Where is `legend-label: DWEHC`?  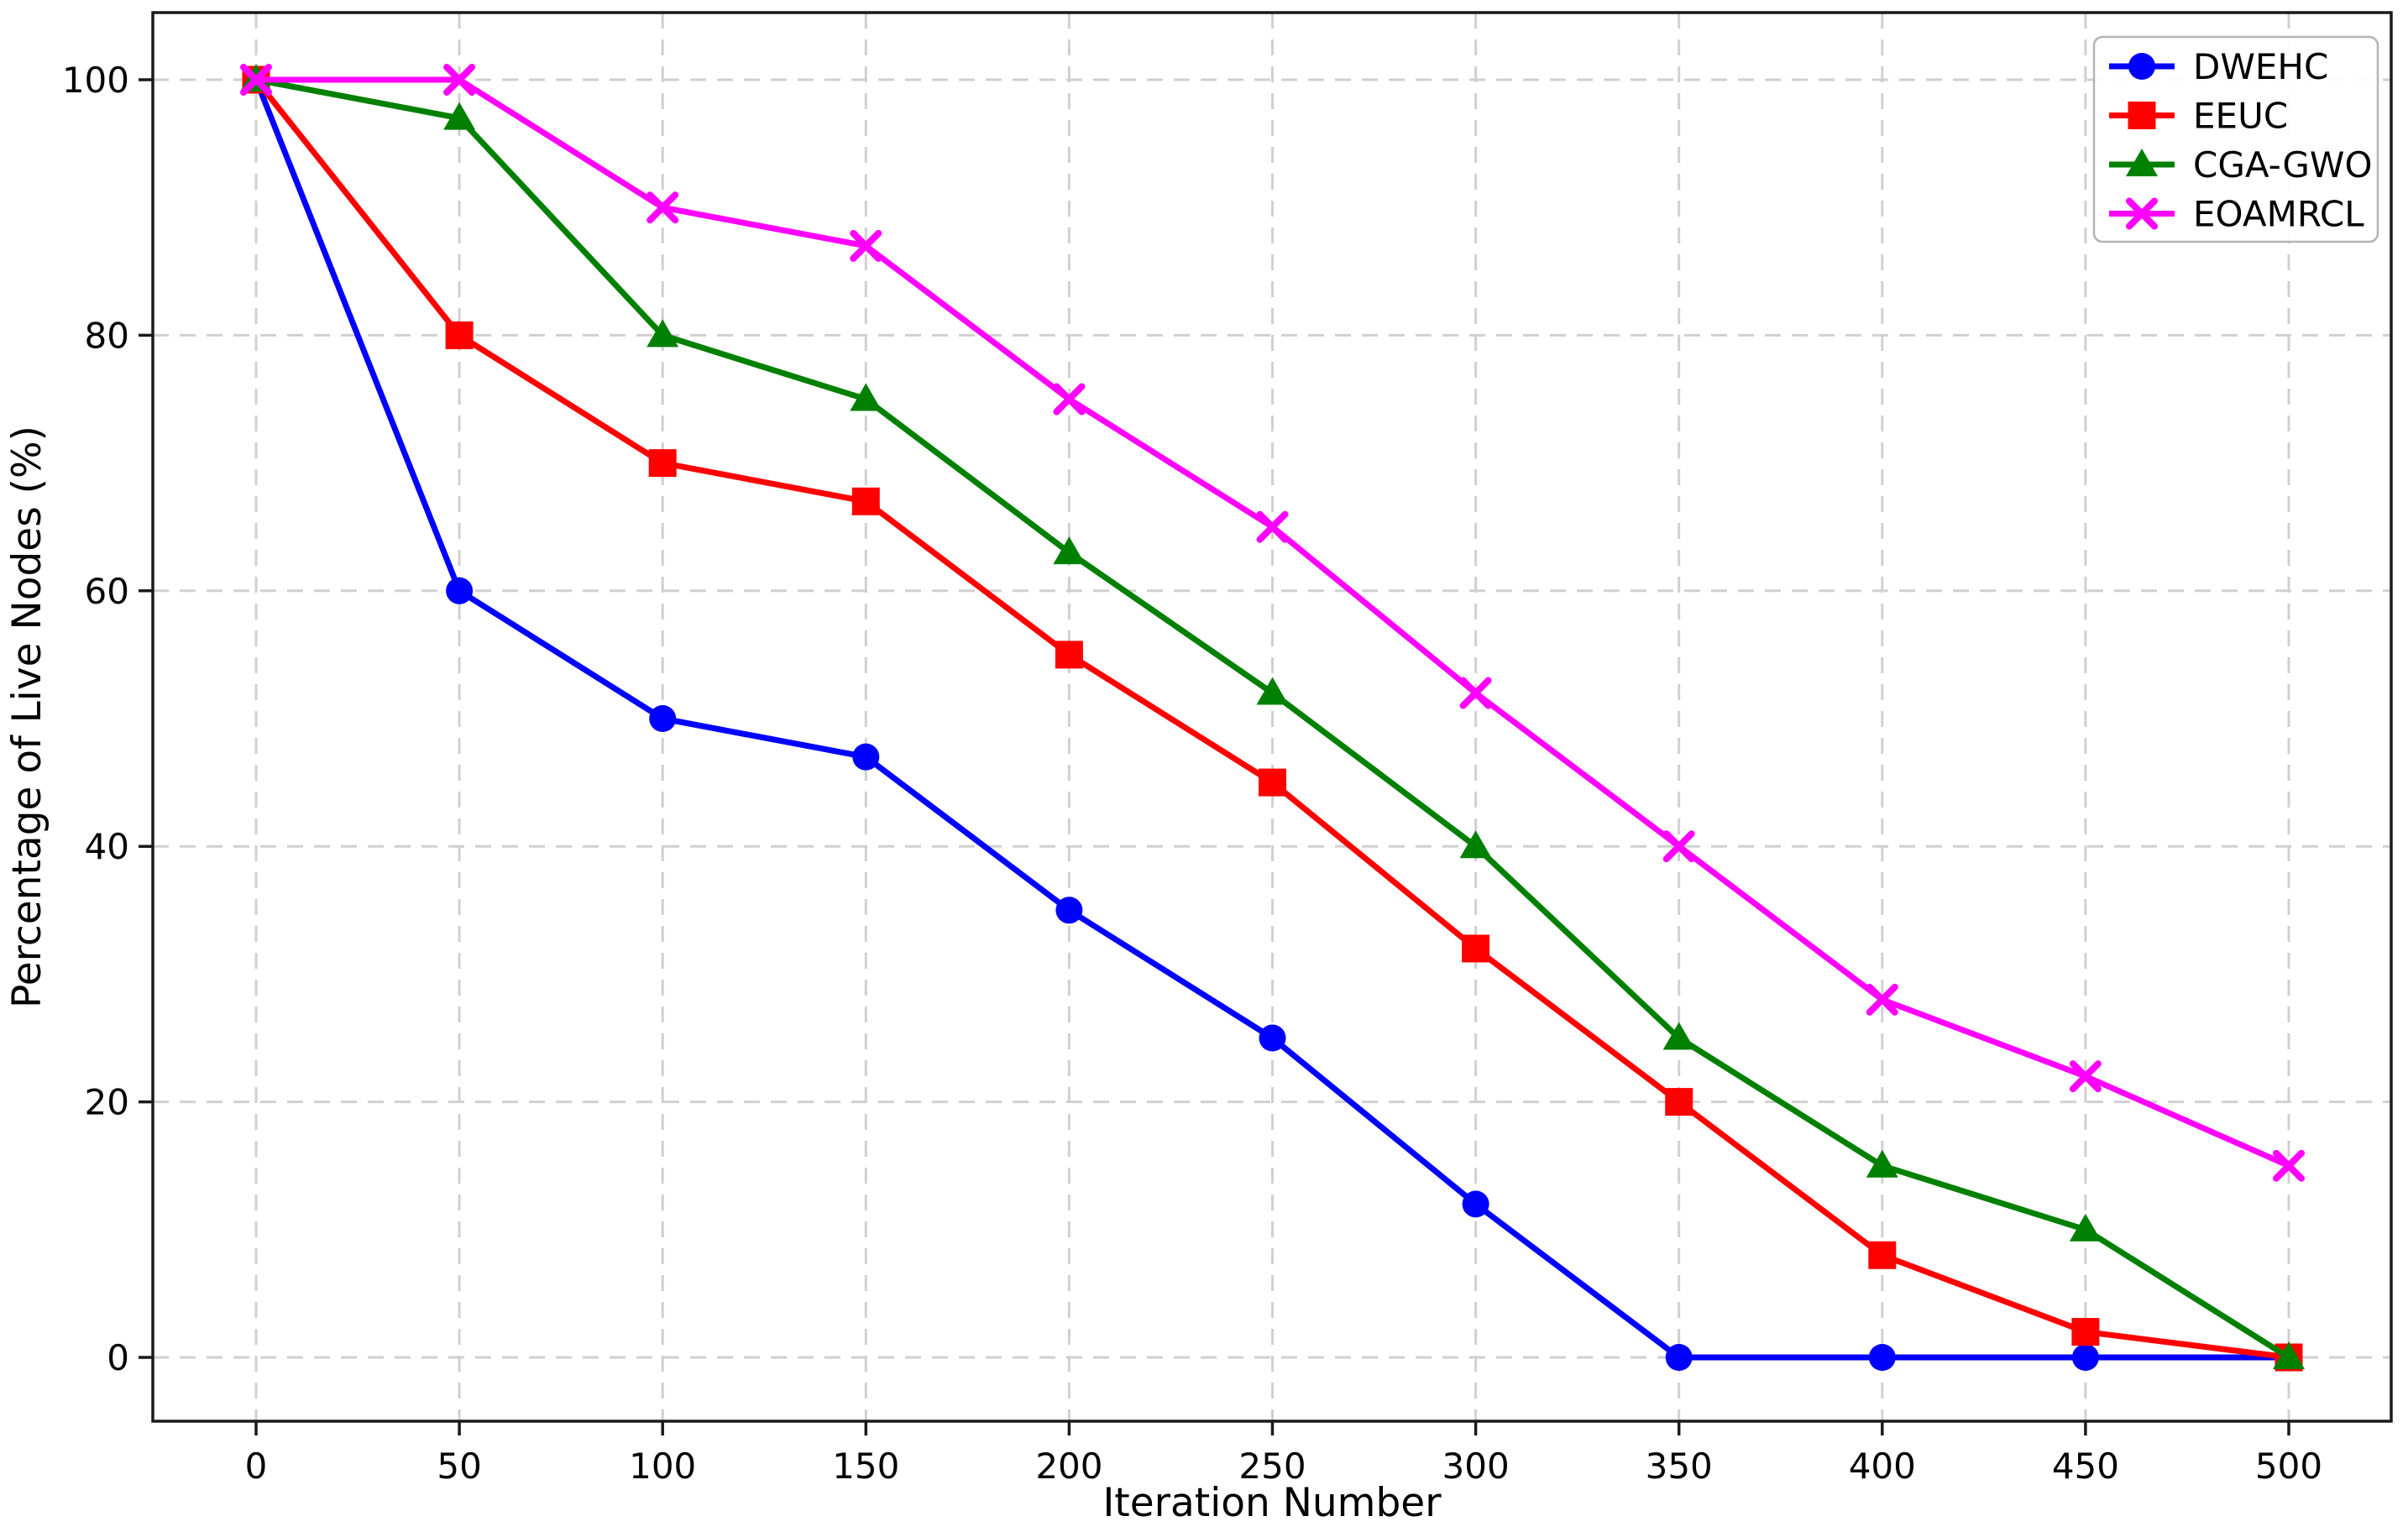
legend-label: DWEHC is located at coordinates (2260, 67).